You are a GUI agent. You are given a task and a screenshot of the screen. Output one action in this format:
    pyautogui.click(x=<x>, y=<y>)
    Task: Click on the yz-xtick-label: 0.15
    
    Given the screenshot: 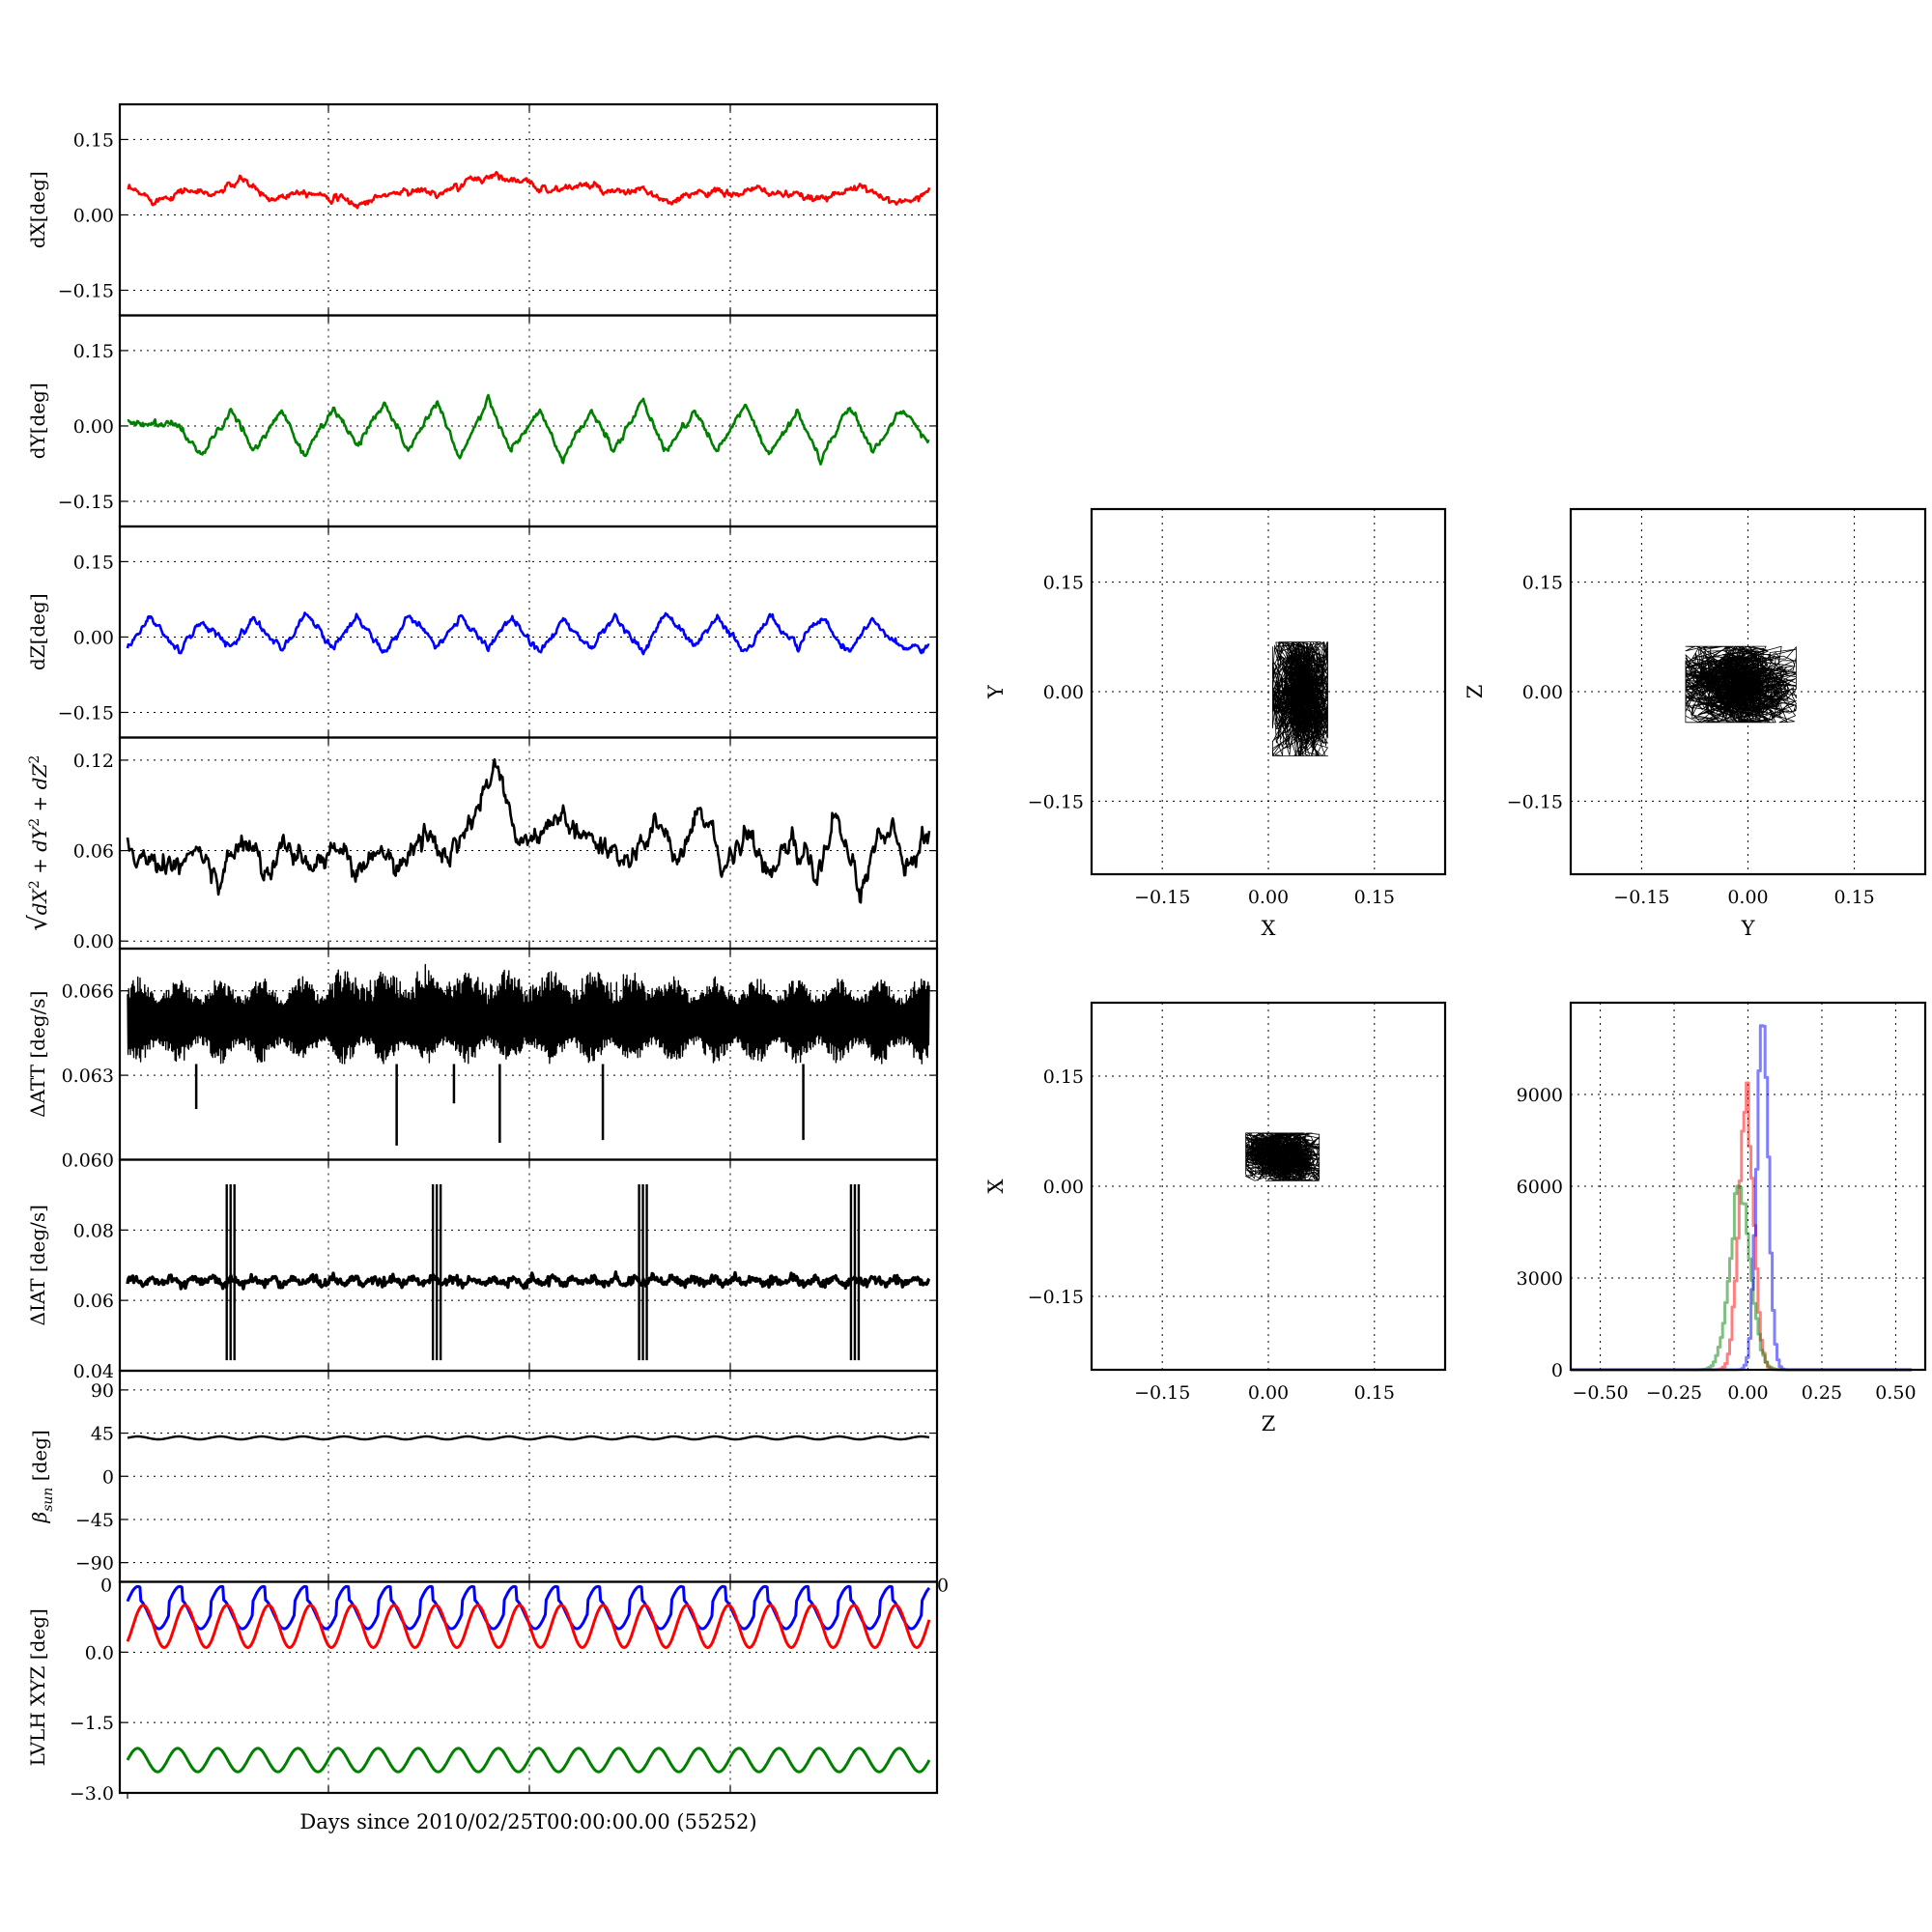 What is the action you would take?
    pyautogui.click(x=1853, y=897)
    